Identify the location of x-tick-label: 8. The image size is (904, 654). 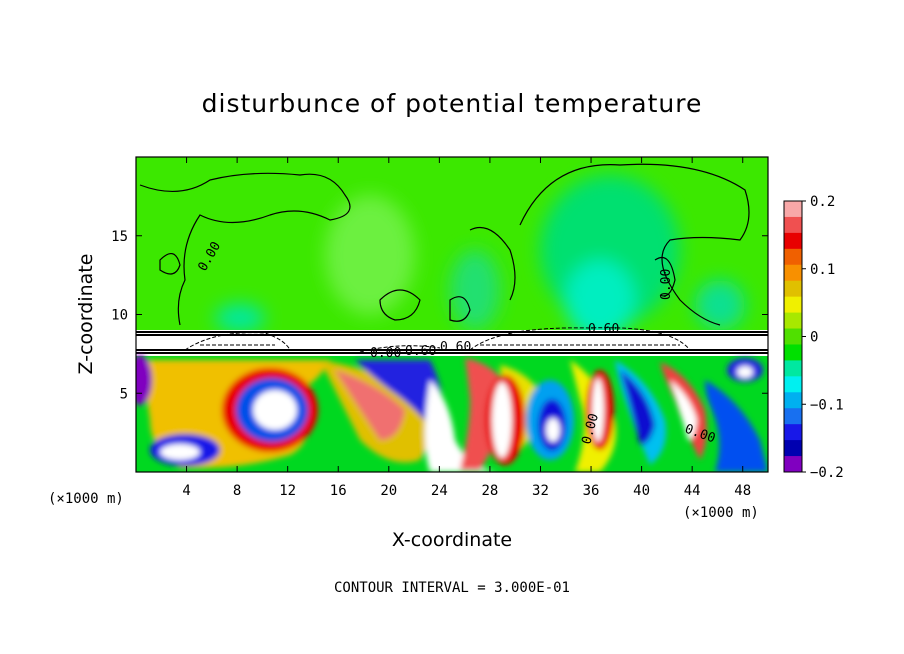
(237, 491).